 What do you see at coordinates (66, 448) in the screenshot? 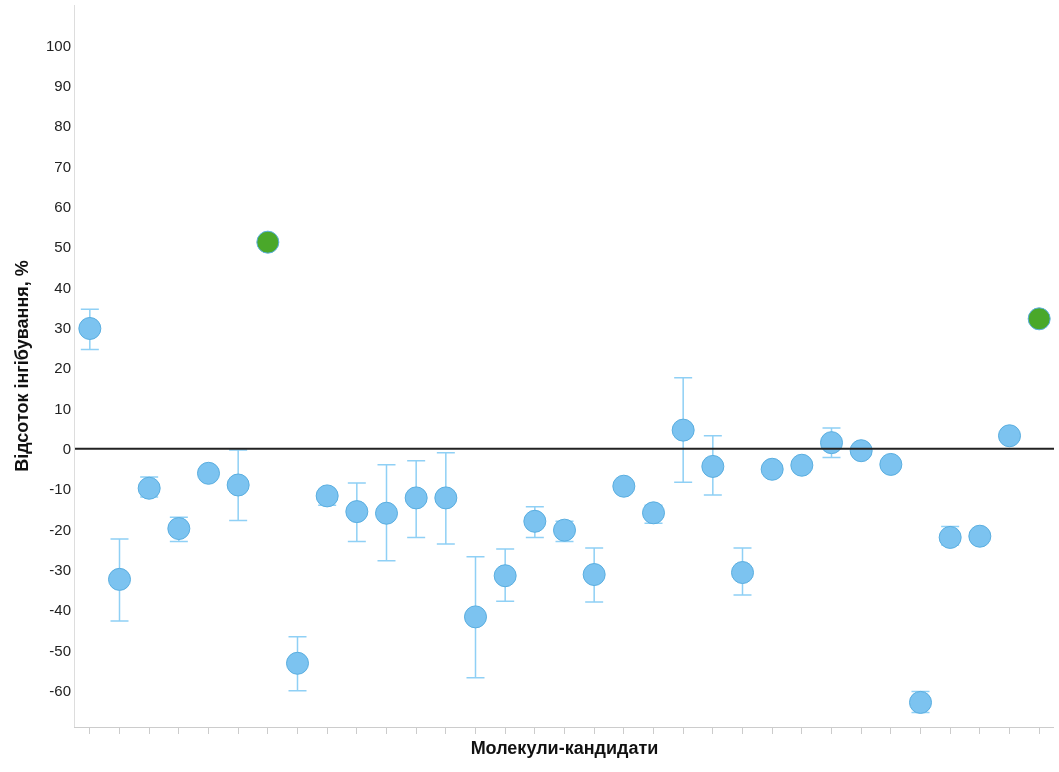
I see `y-tick-label: 0` at bounding box center [66, 448].